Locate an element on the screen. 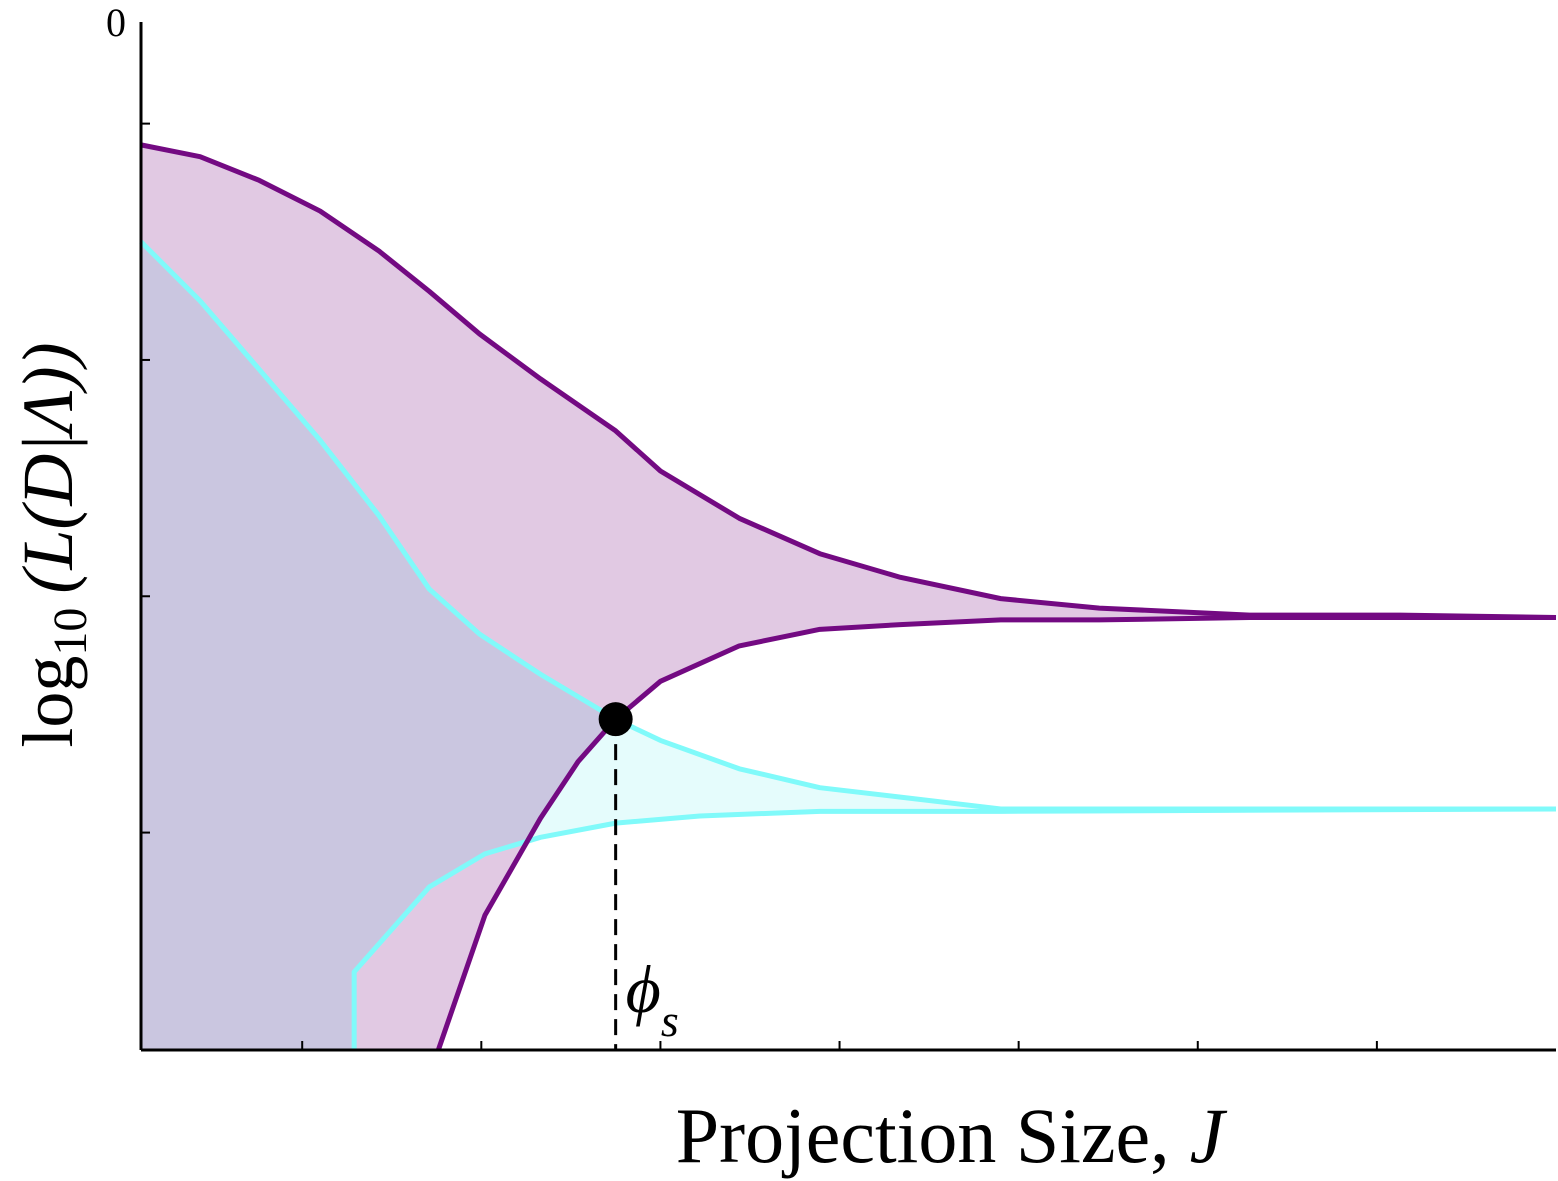  y-tick-label: 0 is located at coordinates (116, 22).